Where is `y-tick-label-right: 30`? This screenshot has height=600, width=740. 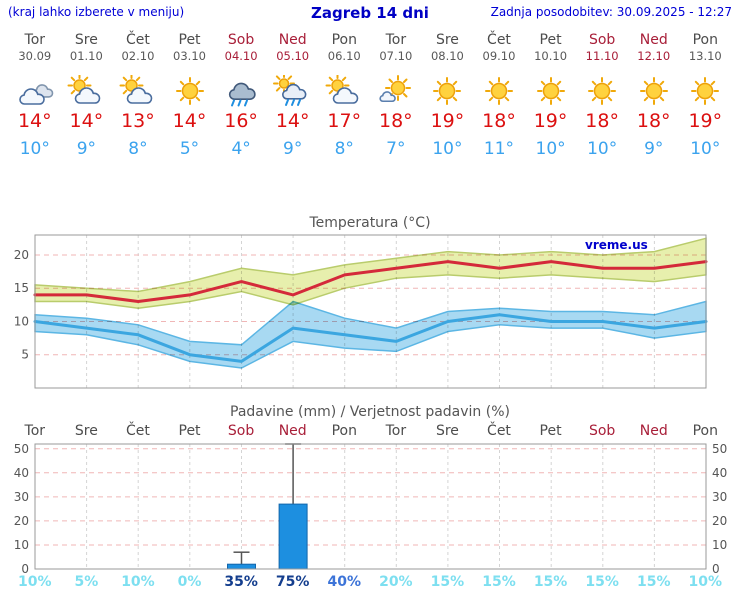
y-tick-label-right: 30 is located at coordinates (719, 497).